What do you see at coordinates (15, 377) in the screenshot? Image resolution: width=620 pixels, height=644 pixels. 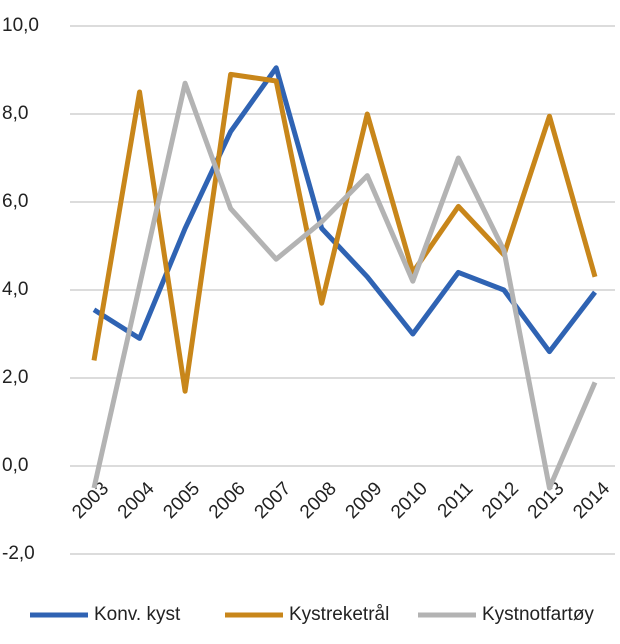 I see `y-tick-label: 2,0` at bounding box center [15, 377].